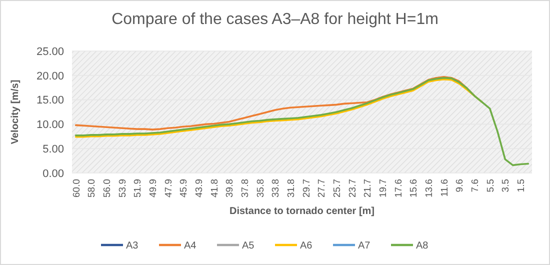  I want to click on x-tick-label: 3.5, so click(506, 185).